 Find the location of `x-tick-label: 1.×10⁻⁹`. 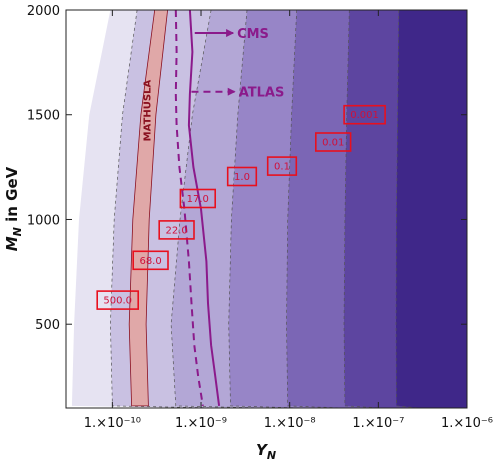

x-tick-label: 1.×10⁻⁹ is located at coordinates (201, 423).